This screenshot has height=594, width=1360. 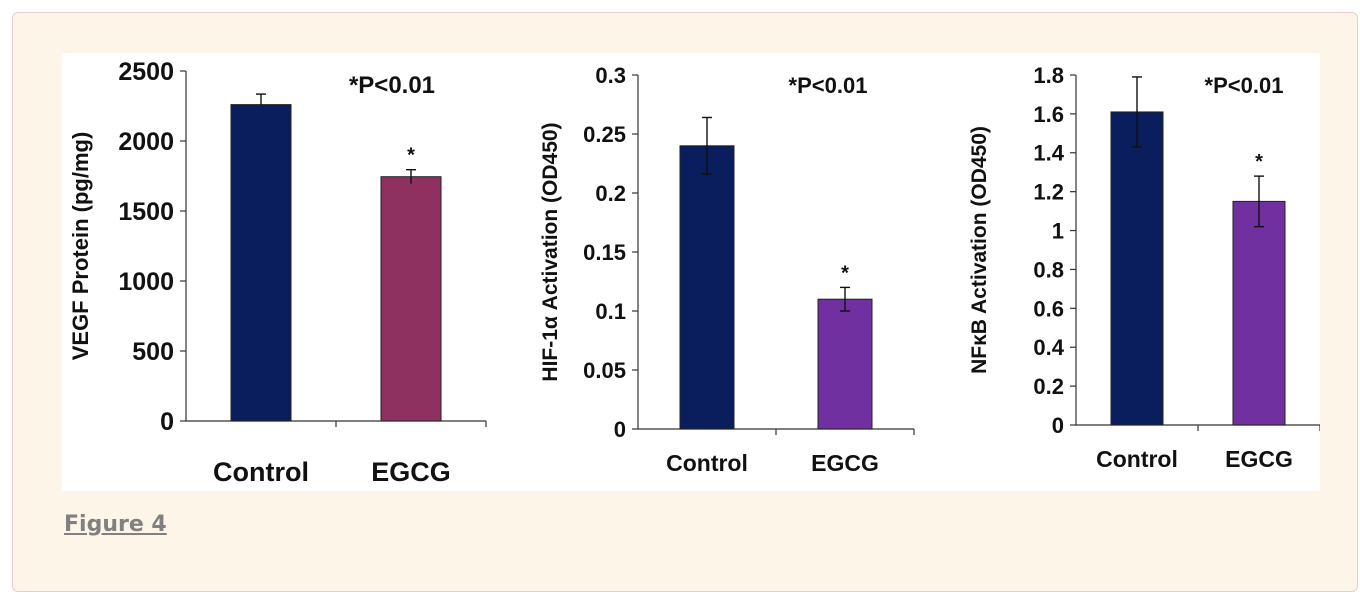 What do you see at coordinates (604, 370) in the screenshot?
I see `chart2-y-tick-label: 0.05` at bounding box center [604, 370].